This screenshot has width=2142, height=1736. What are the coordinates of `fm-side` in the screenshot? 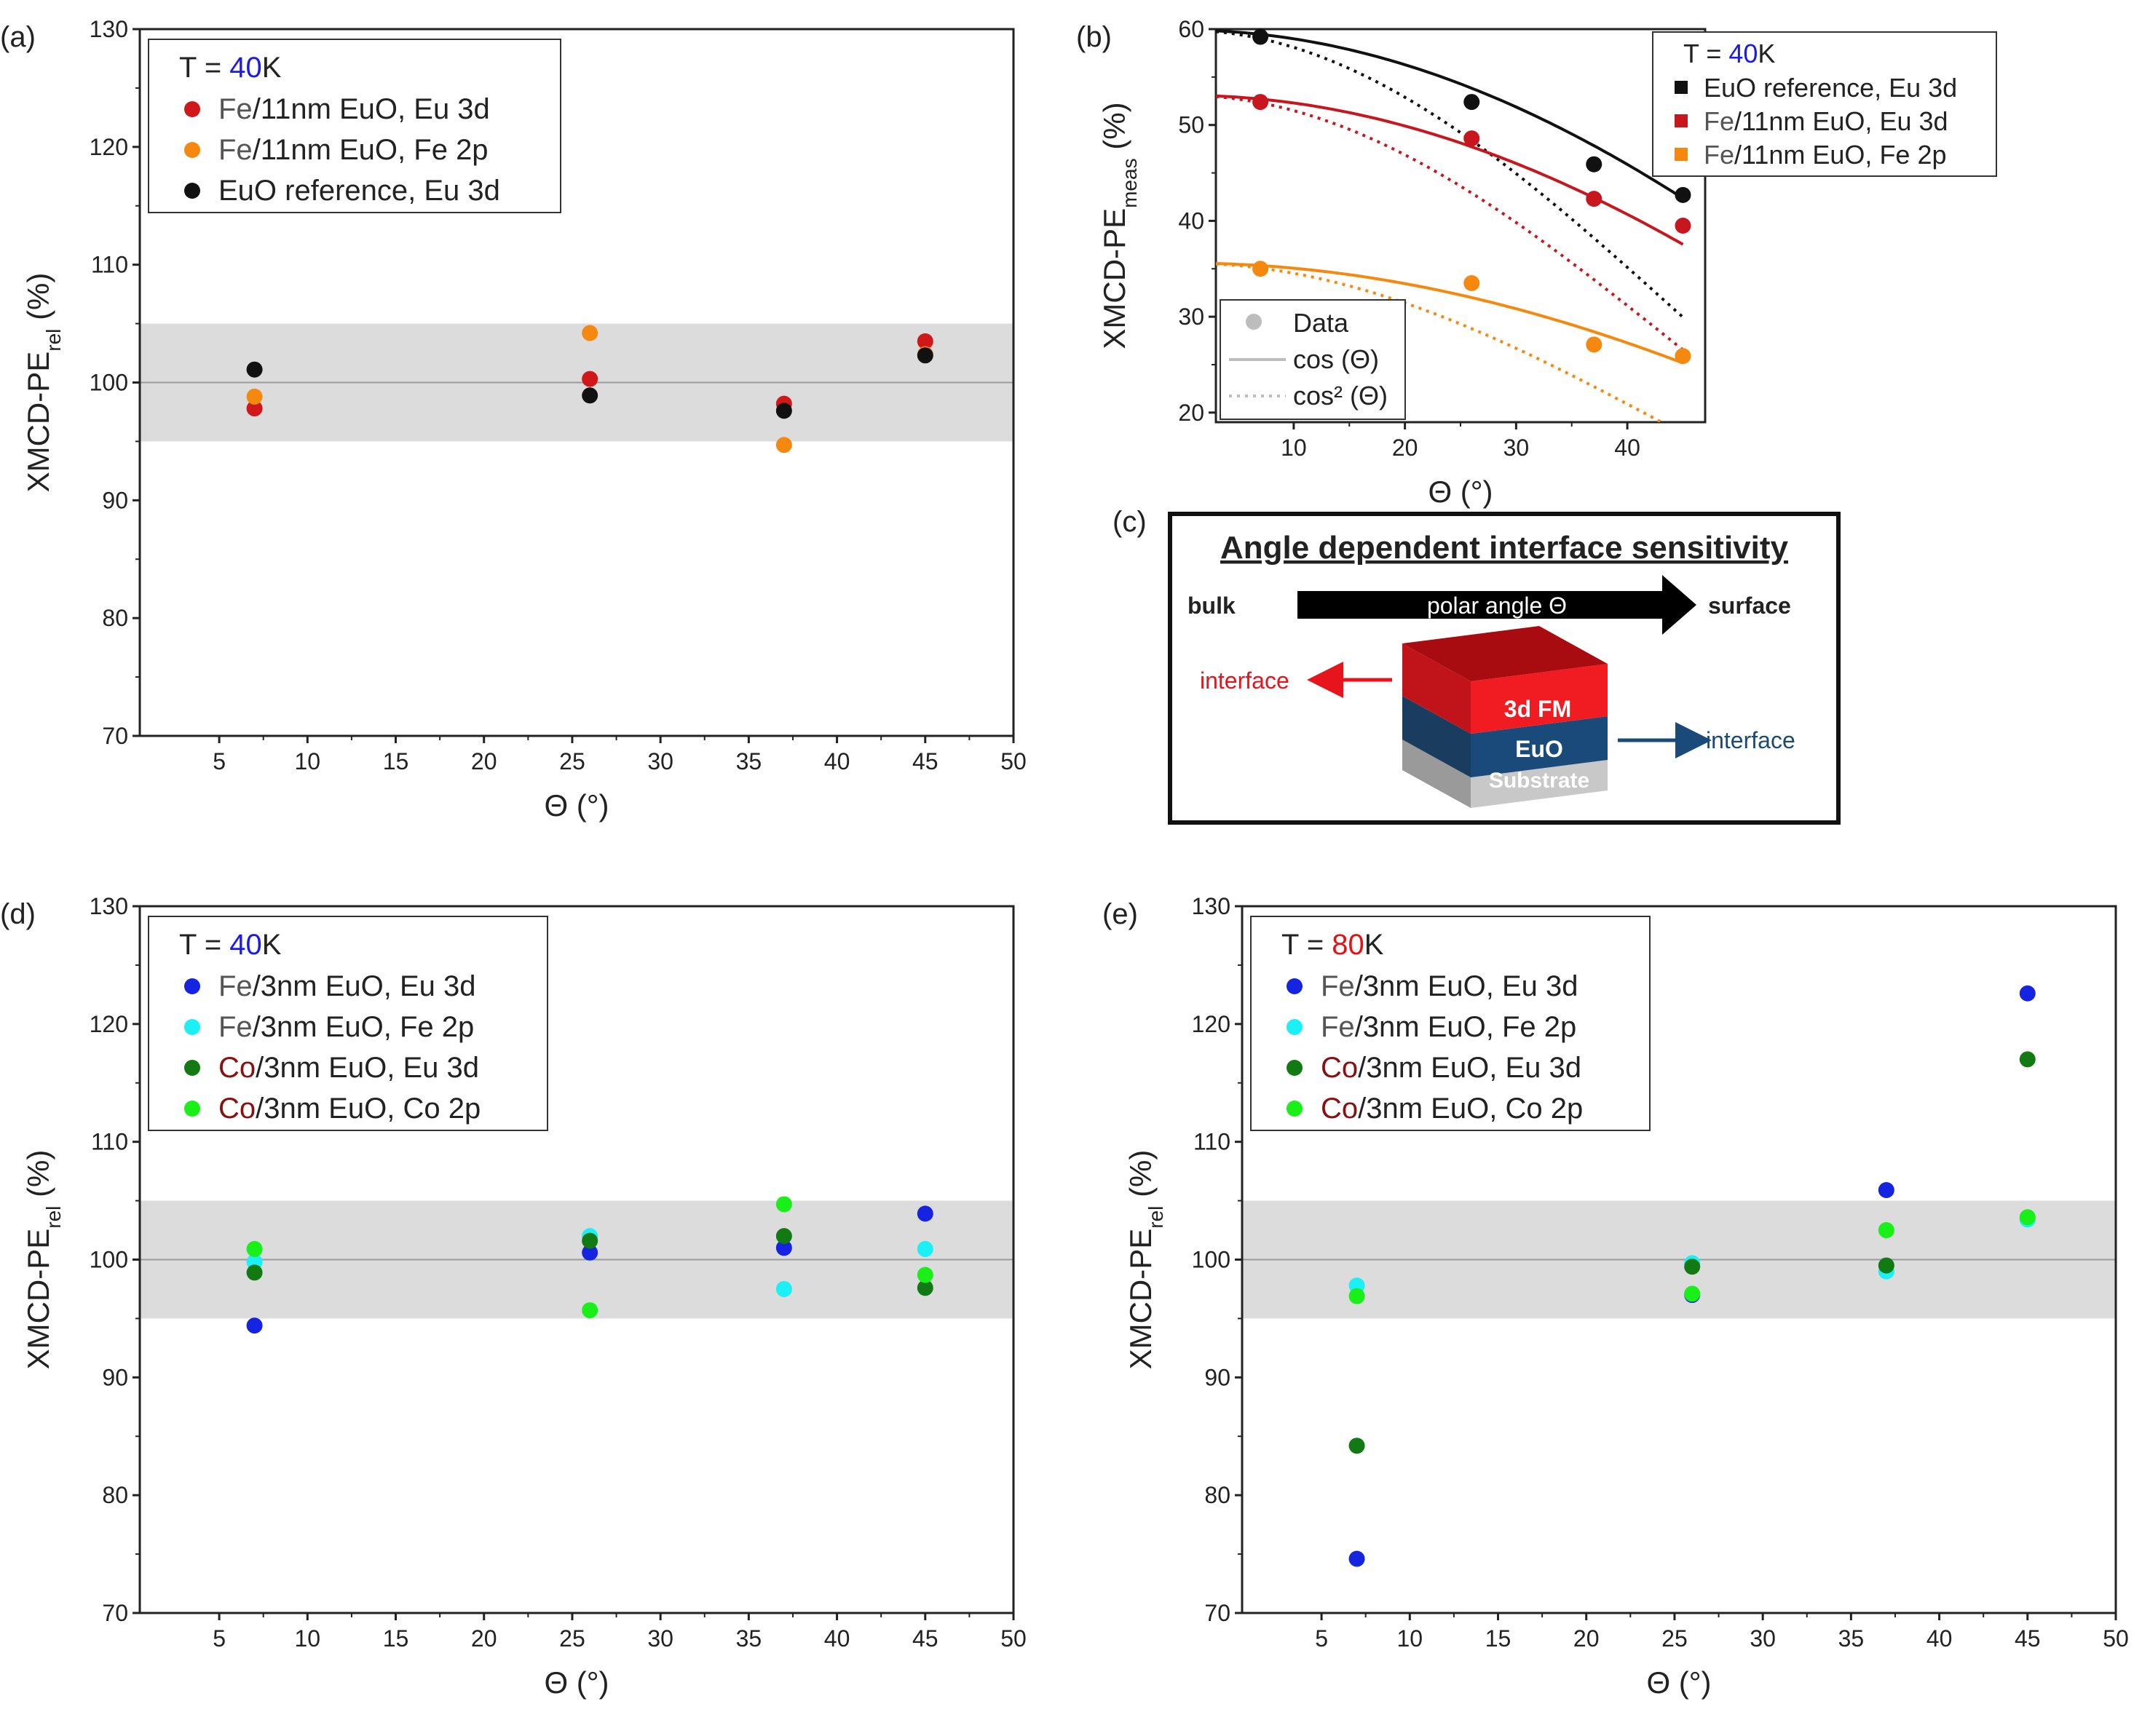 It's located at (1539, 699).